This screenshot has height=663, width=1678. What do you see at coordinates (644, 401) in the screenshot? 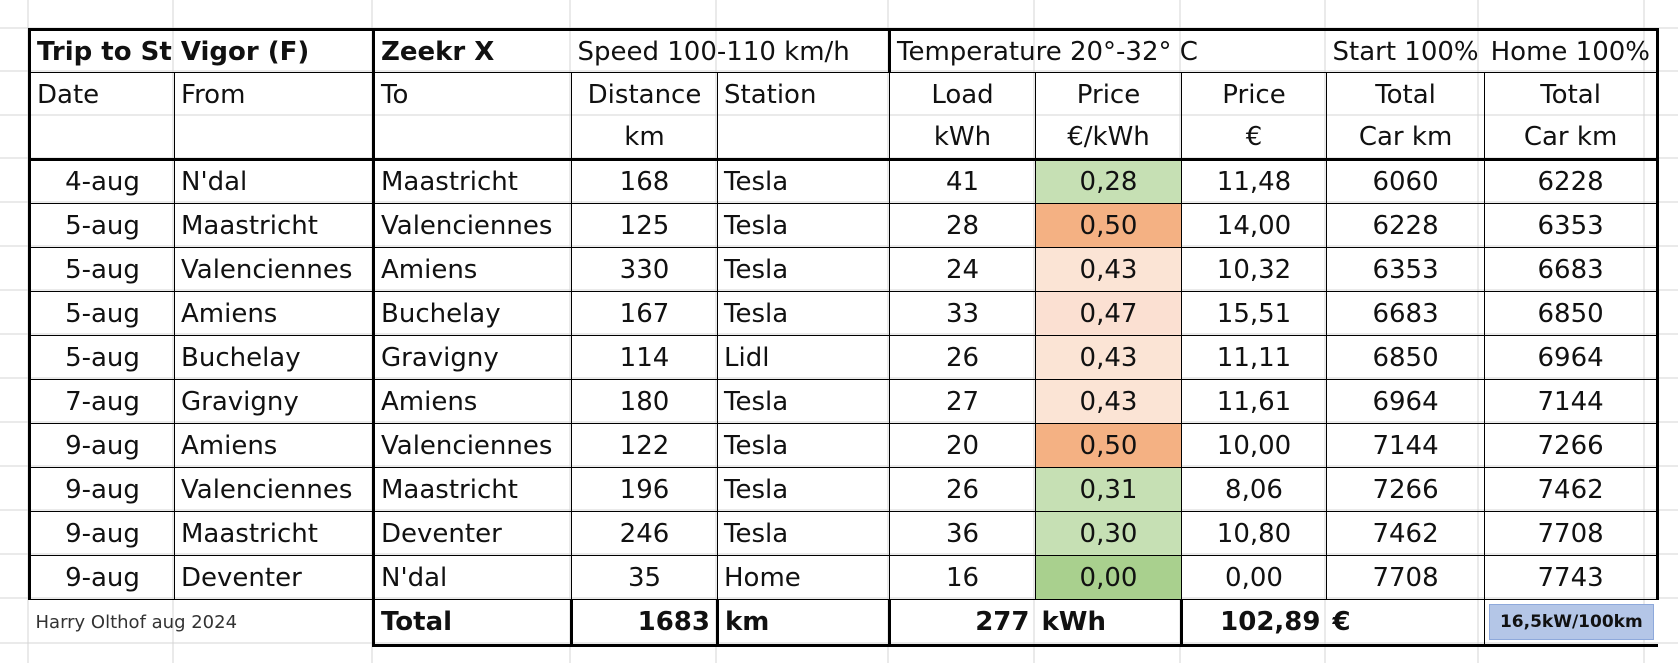
I see `row-distance: 180` at bounding box center [644, 401].